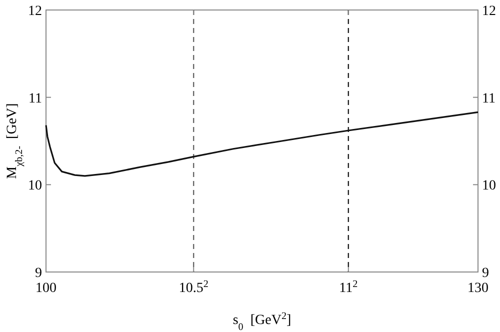 Image resolution: width=500 pixels, height=332 pixels. Describe the element at coordinates (489, 98) in the screenshot. I see `y2-tick-label: 11` at that location.